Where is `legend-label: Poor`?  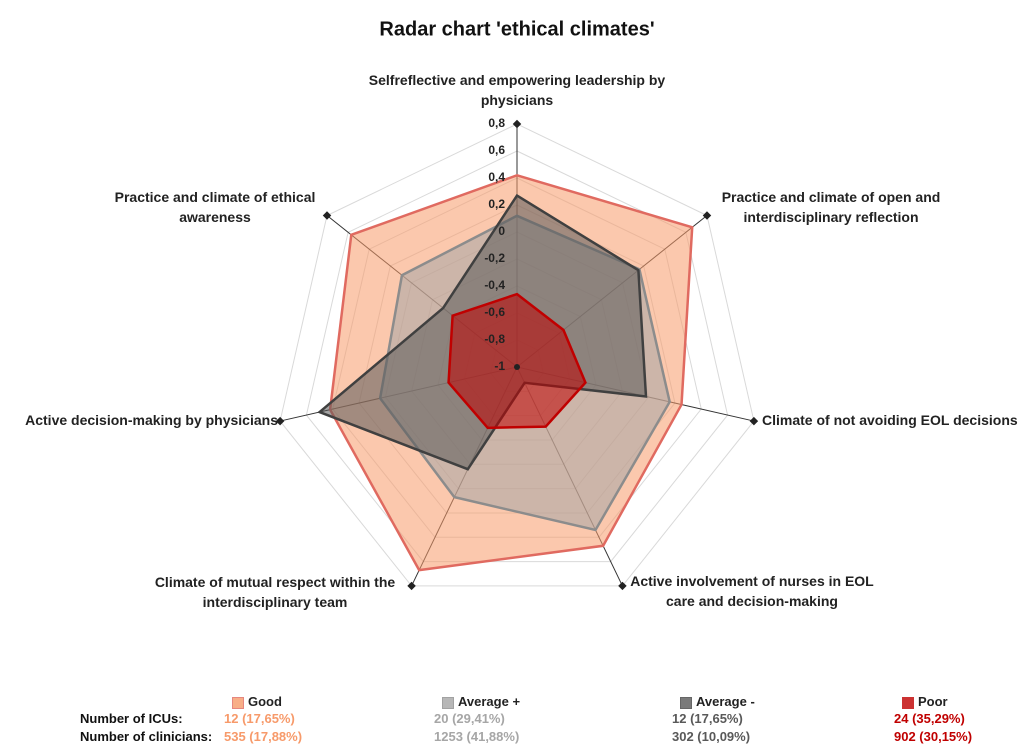 legend-label: Poor is located at coordinates (933, 701).